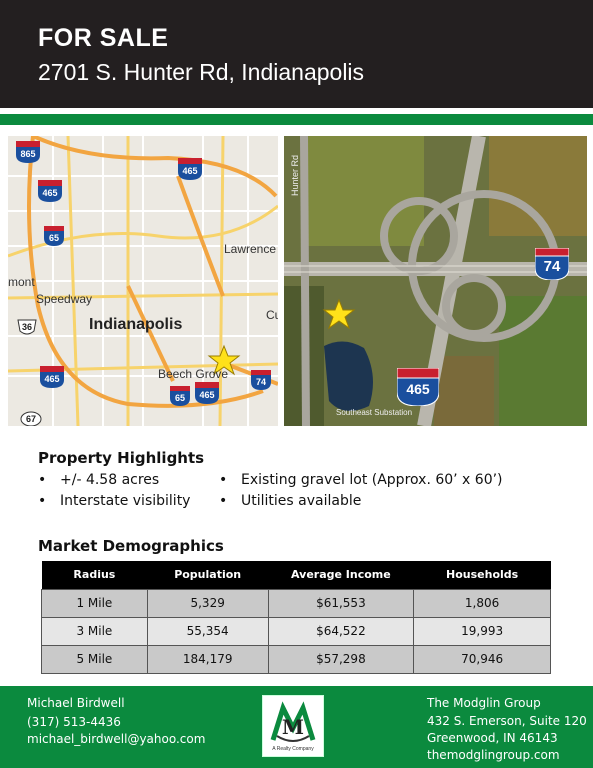  I want to click on company-website: themodglingroup.com, so click(493, 755).